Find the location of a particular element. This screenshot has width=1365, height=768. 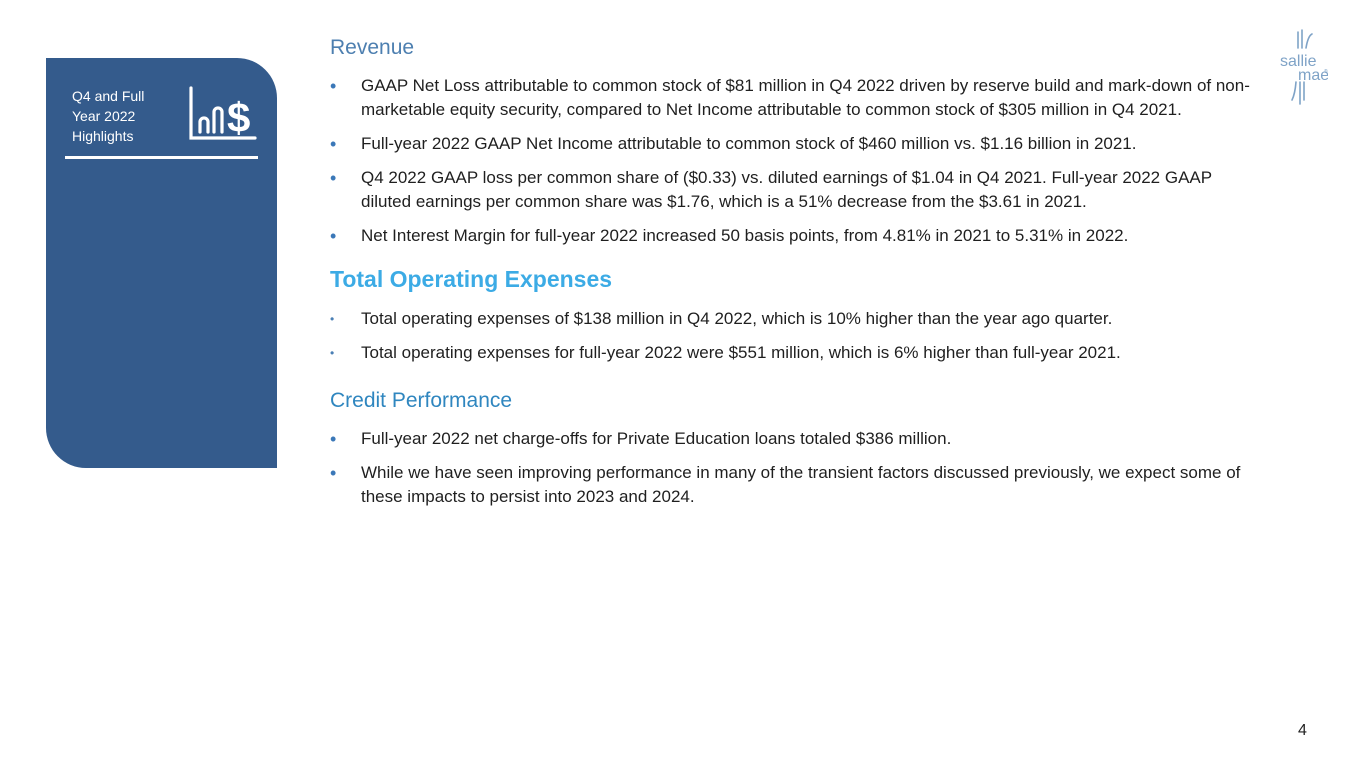

page-number: 4 is located at coordinates (1302, 730).